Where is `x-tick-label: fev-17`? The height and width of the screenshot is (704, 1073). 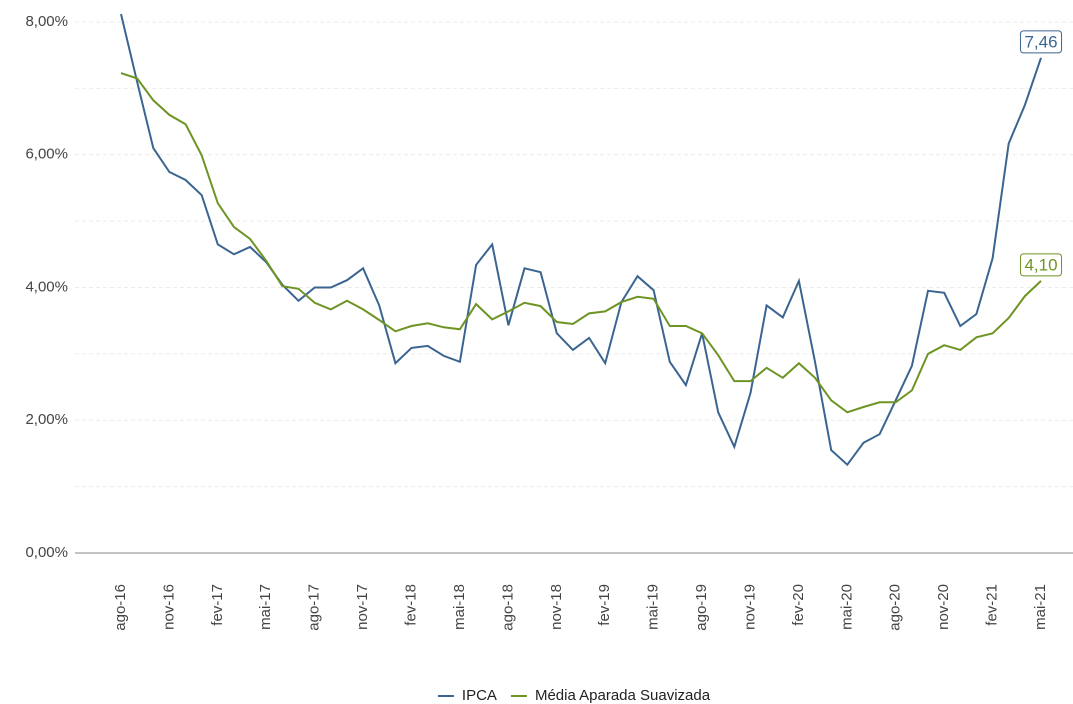 x-tick-label: fev-17 is located at coordinates (217, 605).